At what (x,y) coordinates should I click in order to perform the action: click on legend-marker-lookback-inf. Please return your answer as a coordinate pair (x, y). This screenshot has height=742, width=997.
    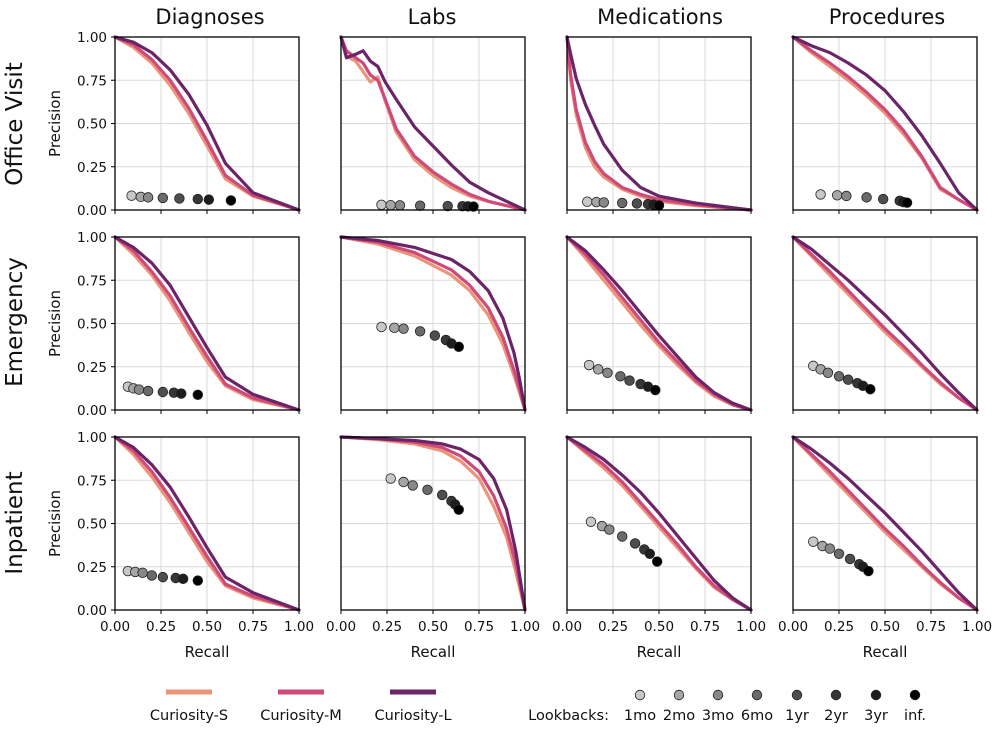
    Looking at the image, I should click on (915, 695).